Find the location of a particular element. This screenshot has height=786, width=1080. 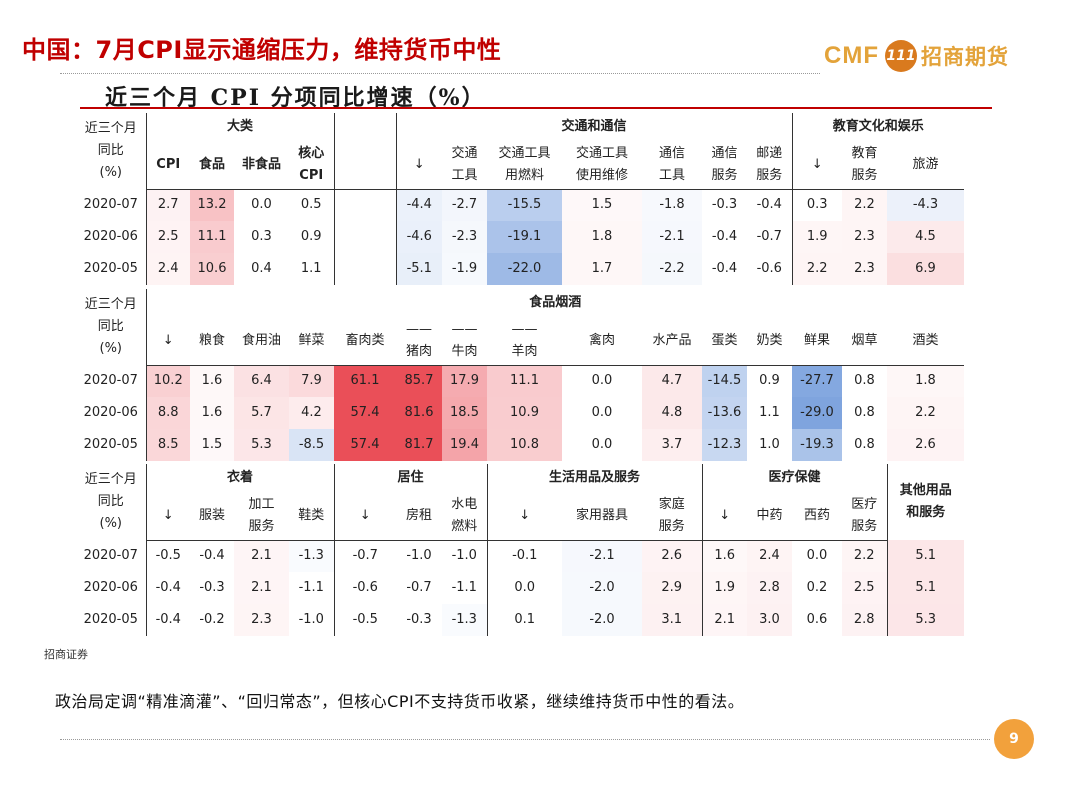

column-header: ↓ is located at coordinates (168, 516).